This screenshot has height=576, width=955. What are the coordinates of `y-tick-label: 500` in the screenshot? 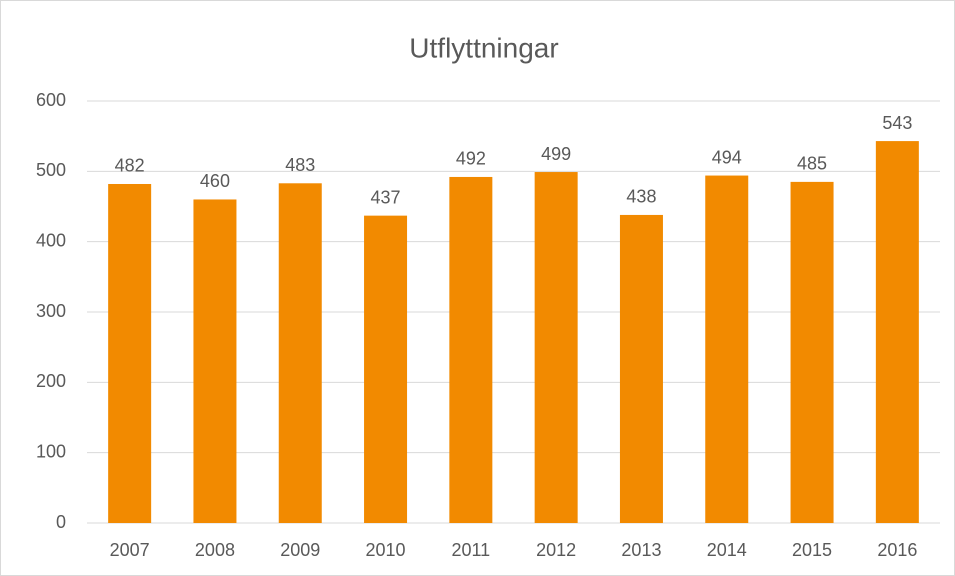 It's located at (51, 170).